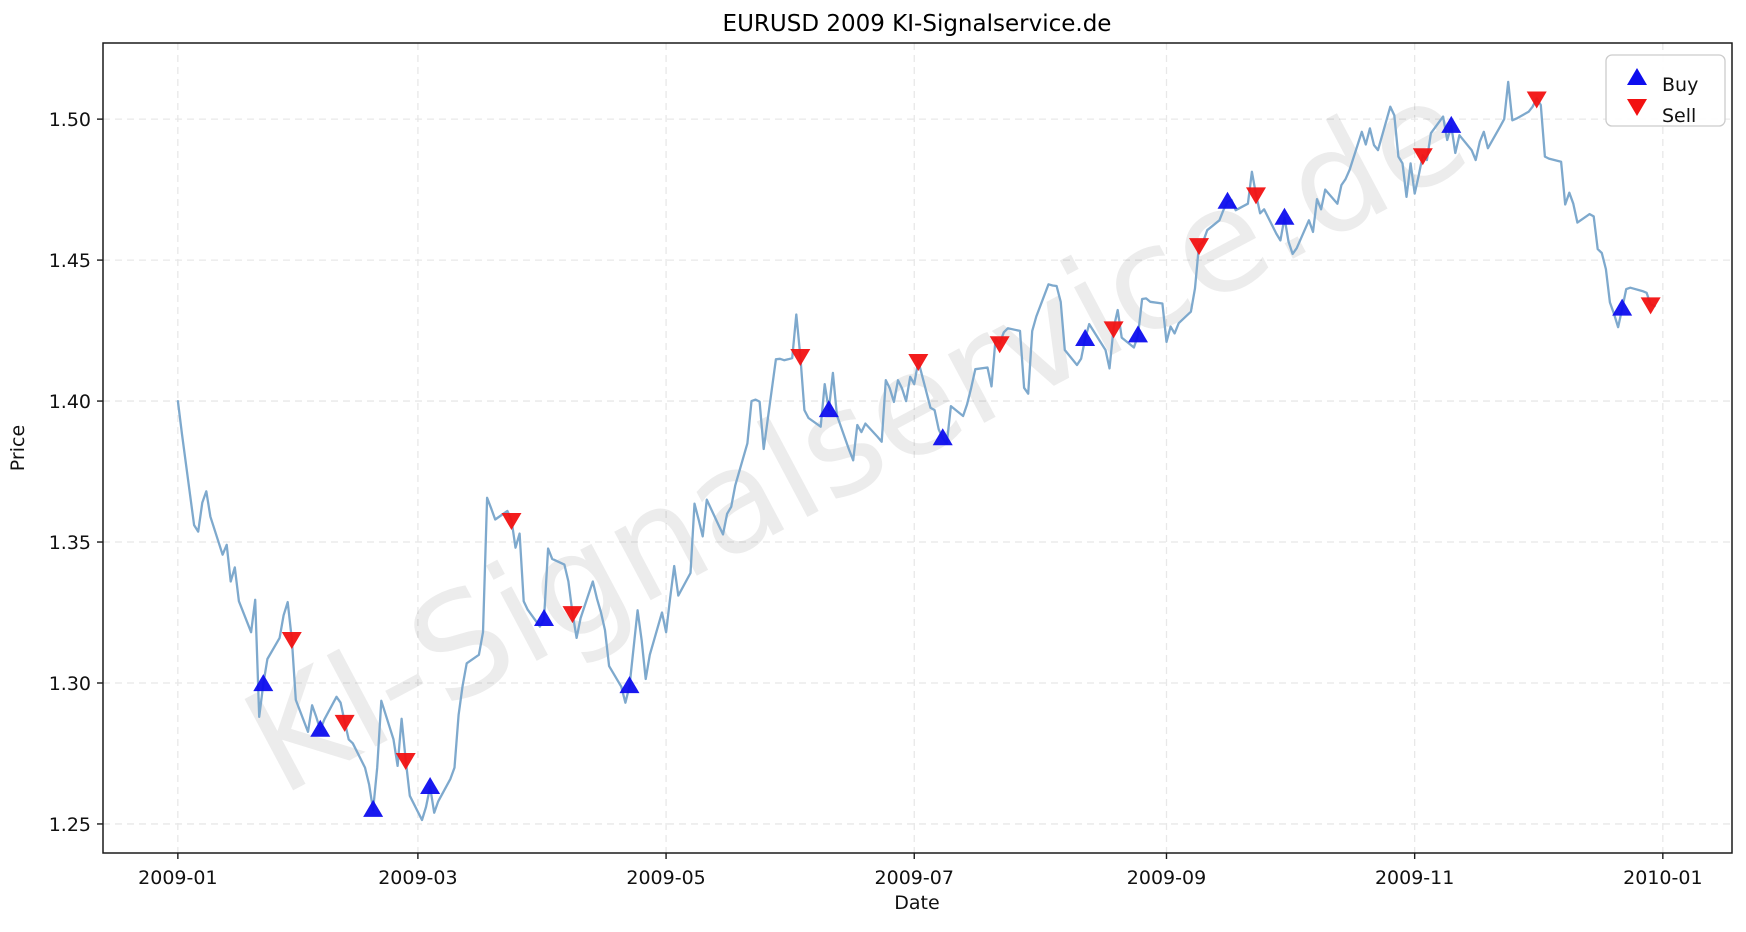  I want to click on chart-title: EURUSD 2009 KI-Signalservice.de, so click(917, 24).